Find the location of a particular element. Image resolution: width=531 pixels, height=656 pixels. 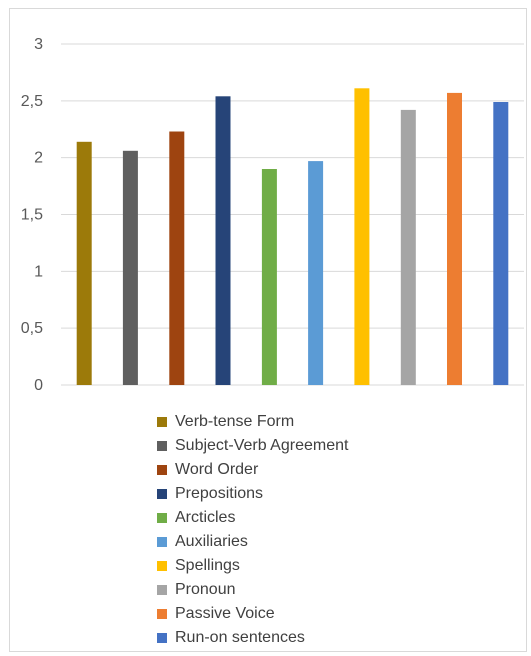

y-tick-label: 1 is located at coordinates (38, 271).